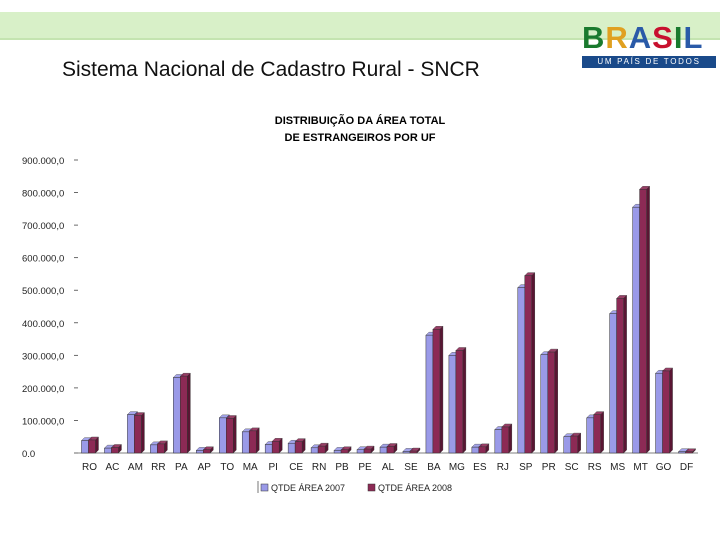 This screenshot has width=720, height=540. Describe the element at coordinates (43, 389) in the screenshot. I see `y-tick-label: 200.000,0` at that location.